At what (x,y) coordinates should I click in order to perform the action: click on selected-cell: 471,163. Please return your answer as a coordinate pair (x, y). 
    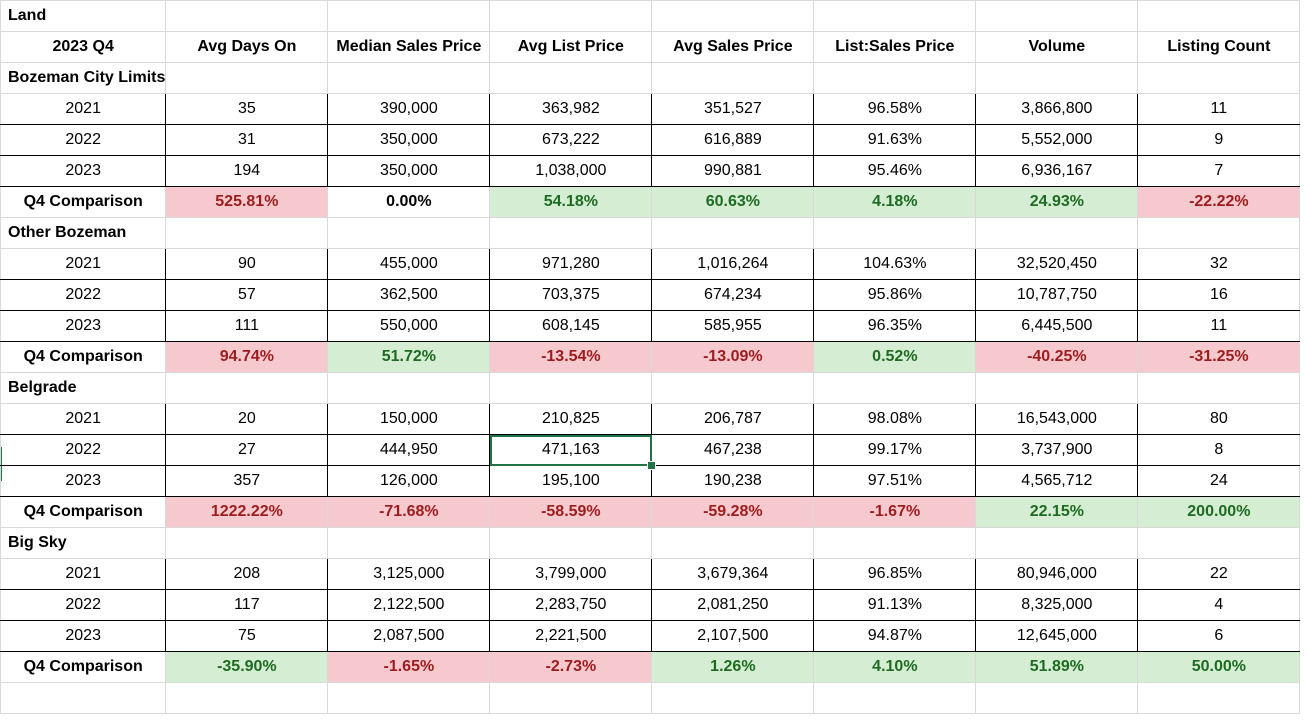
    Looking at the image, I should click on (573, 452).